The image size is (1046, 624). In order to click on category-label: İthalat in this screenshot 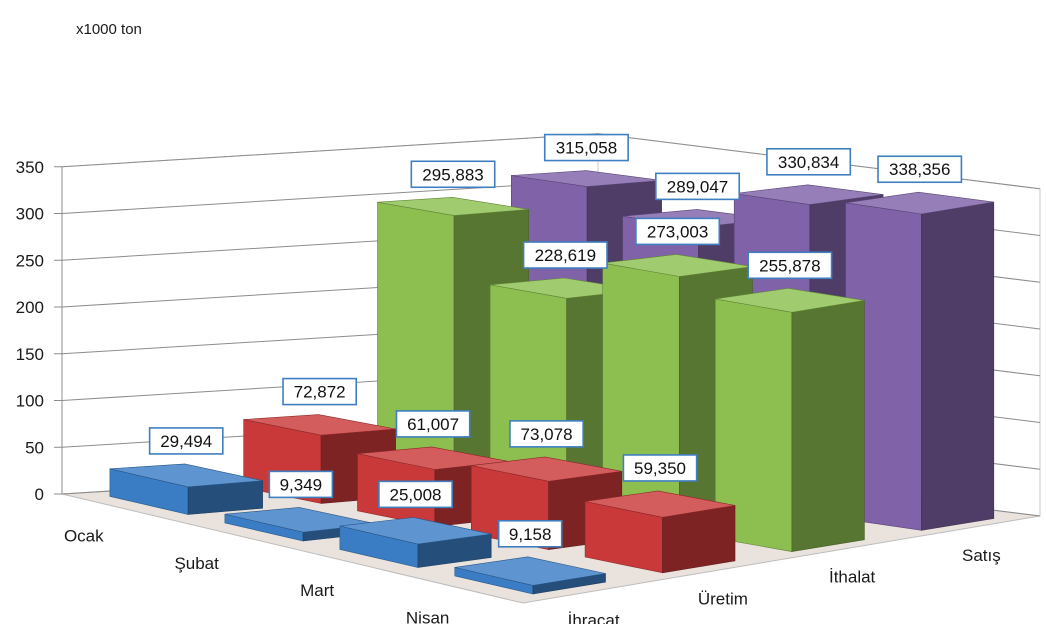, I will do `click(852, 577)`.